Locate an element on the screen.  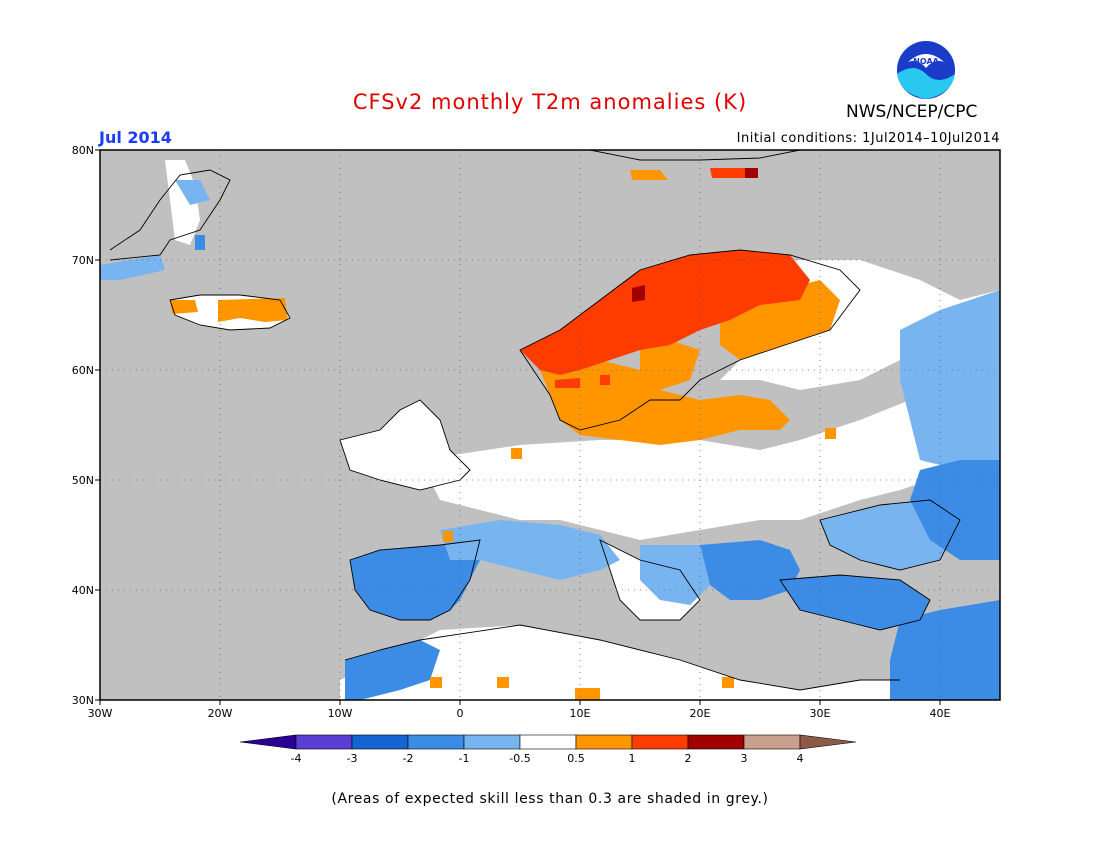
colorbar-label: 3 is located at coordinates (744, 758).